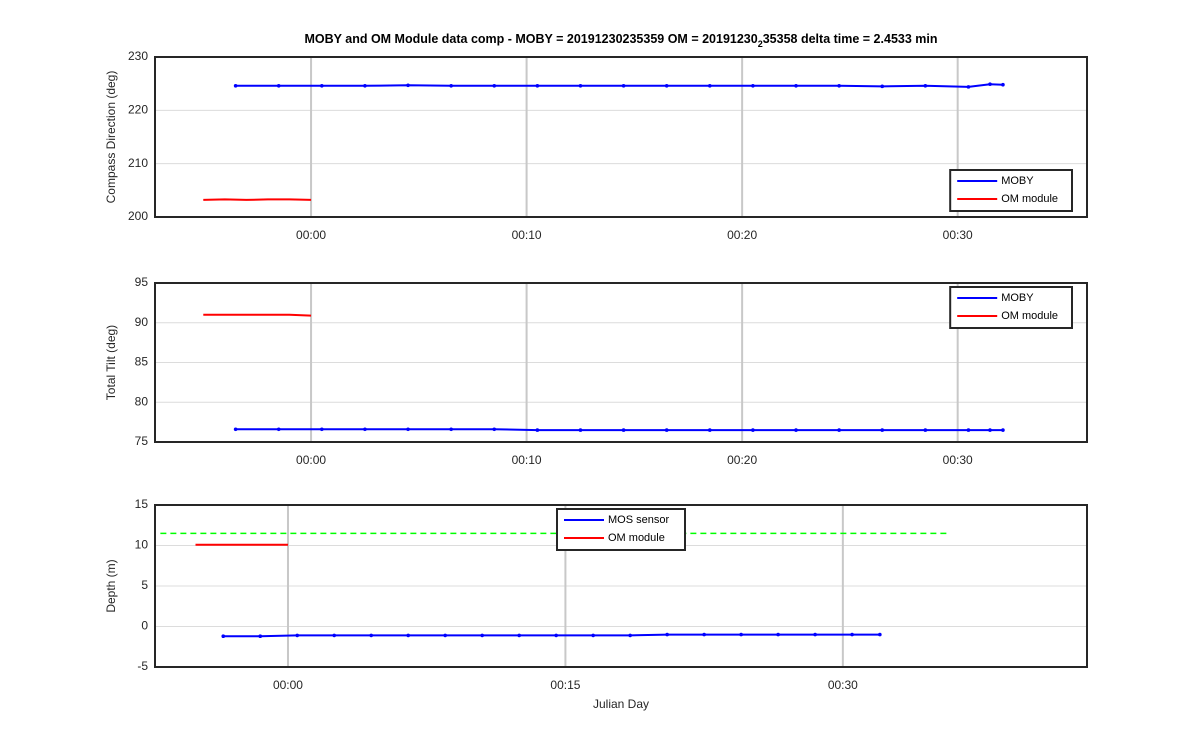 The height and width of the screenshot is (750, 1200). What do you see at coordinates (138, 163) in the screenshot?
I see `y-tick-label: 210` at bounding box center [138, 163].